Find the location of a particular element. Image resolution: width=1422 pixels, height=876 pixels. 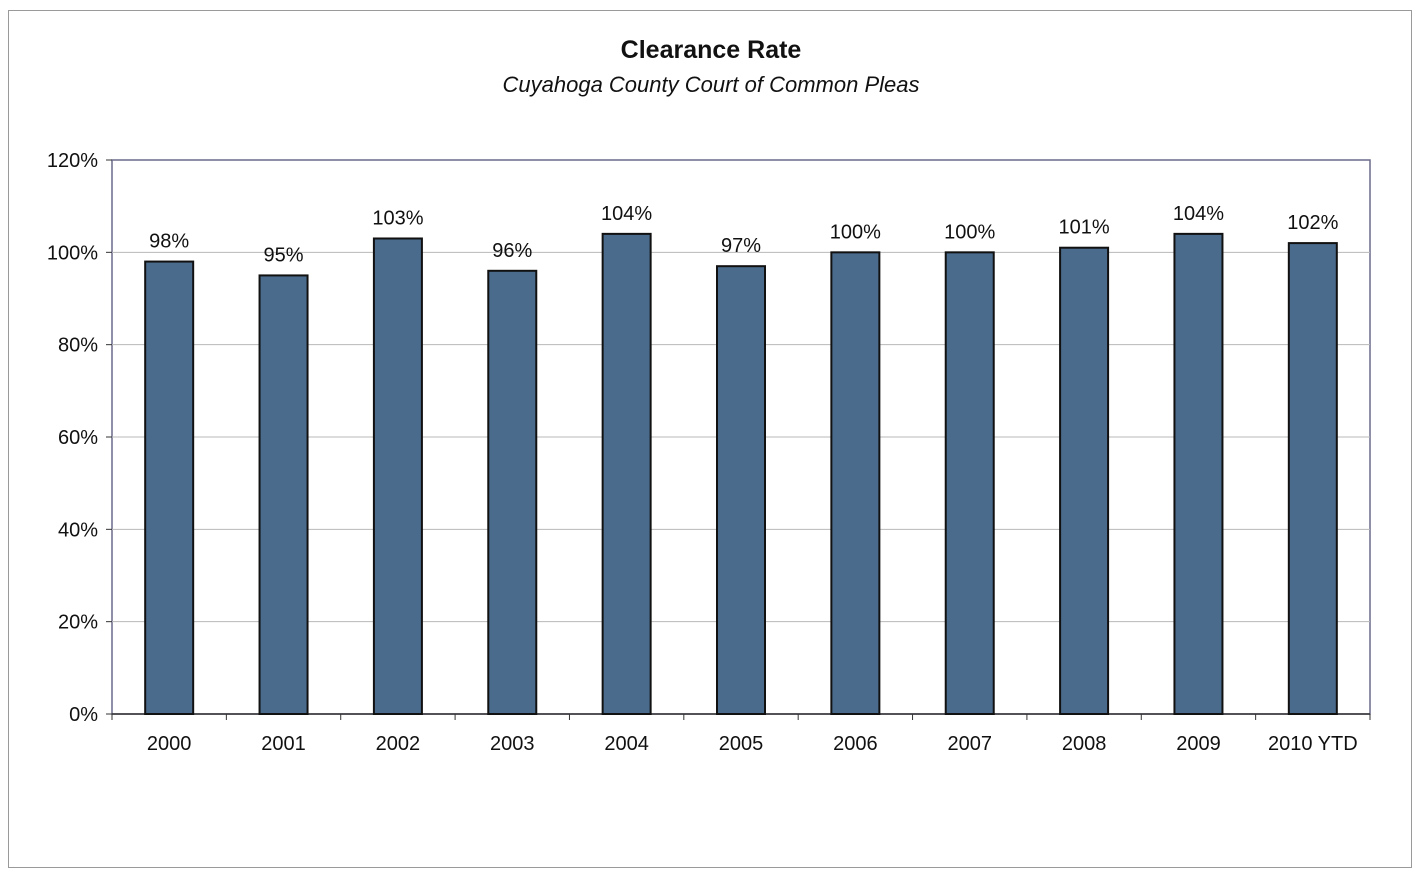

x-tick-label: 2005 is located at coordinates (741, 744).